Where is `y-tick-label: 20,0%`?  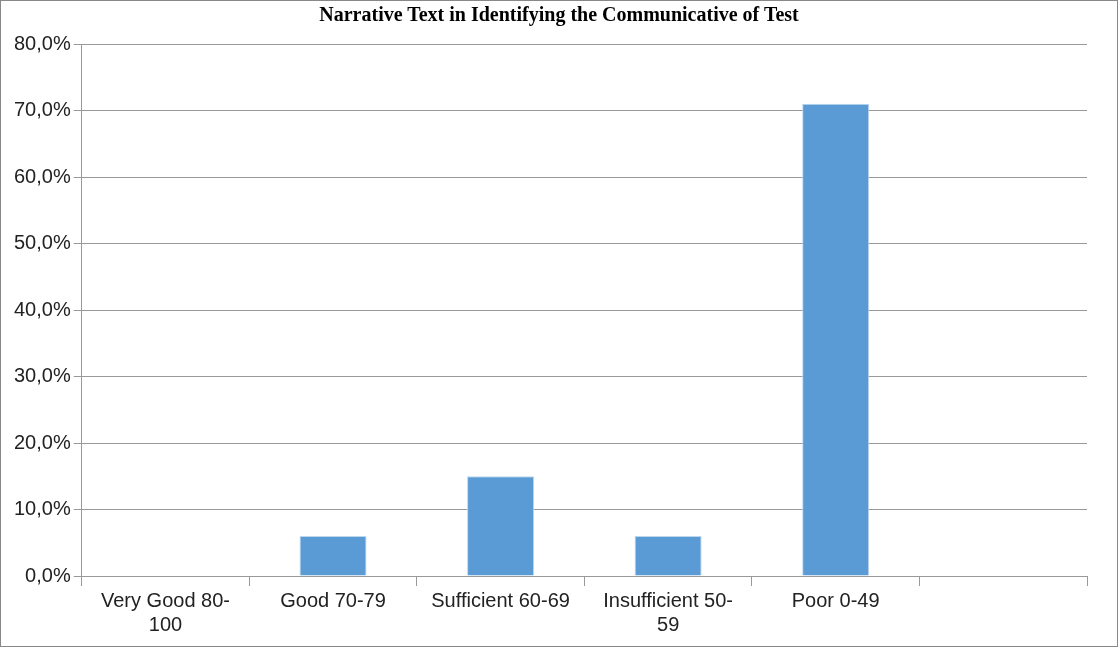 y-tick-label: 20,0% is located at coordinates (42, 441).